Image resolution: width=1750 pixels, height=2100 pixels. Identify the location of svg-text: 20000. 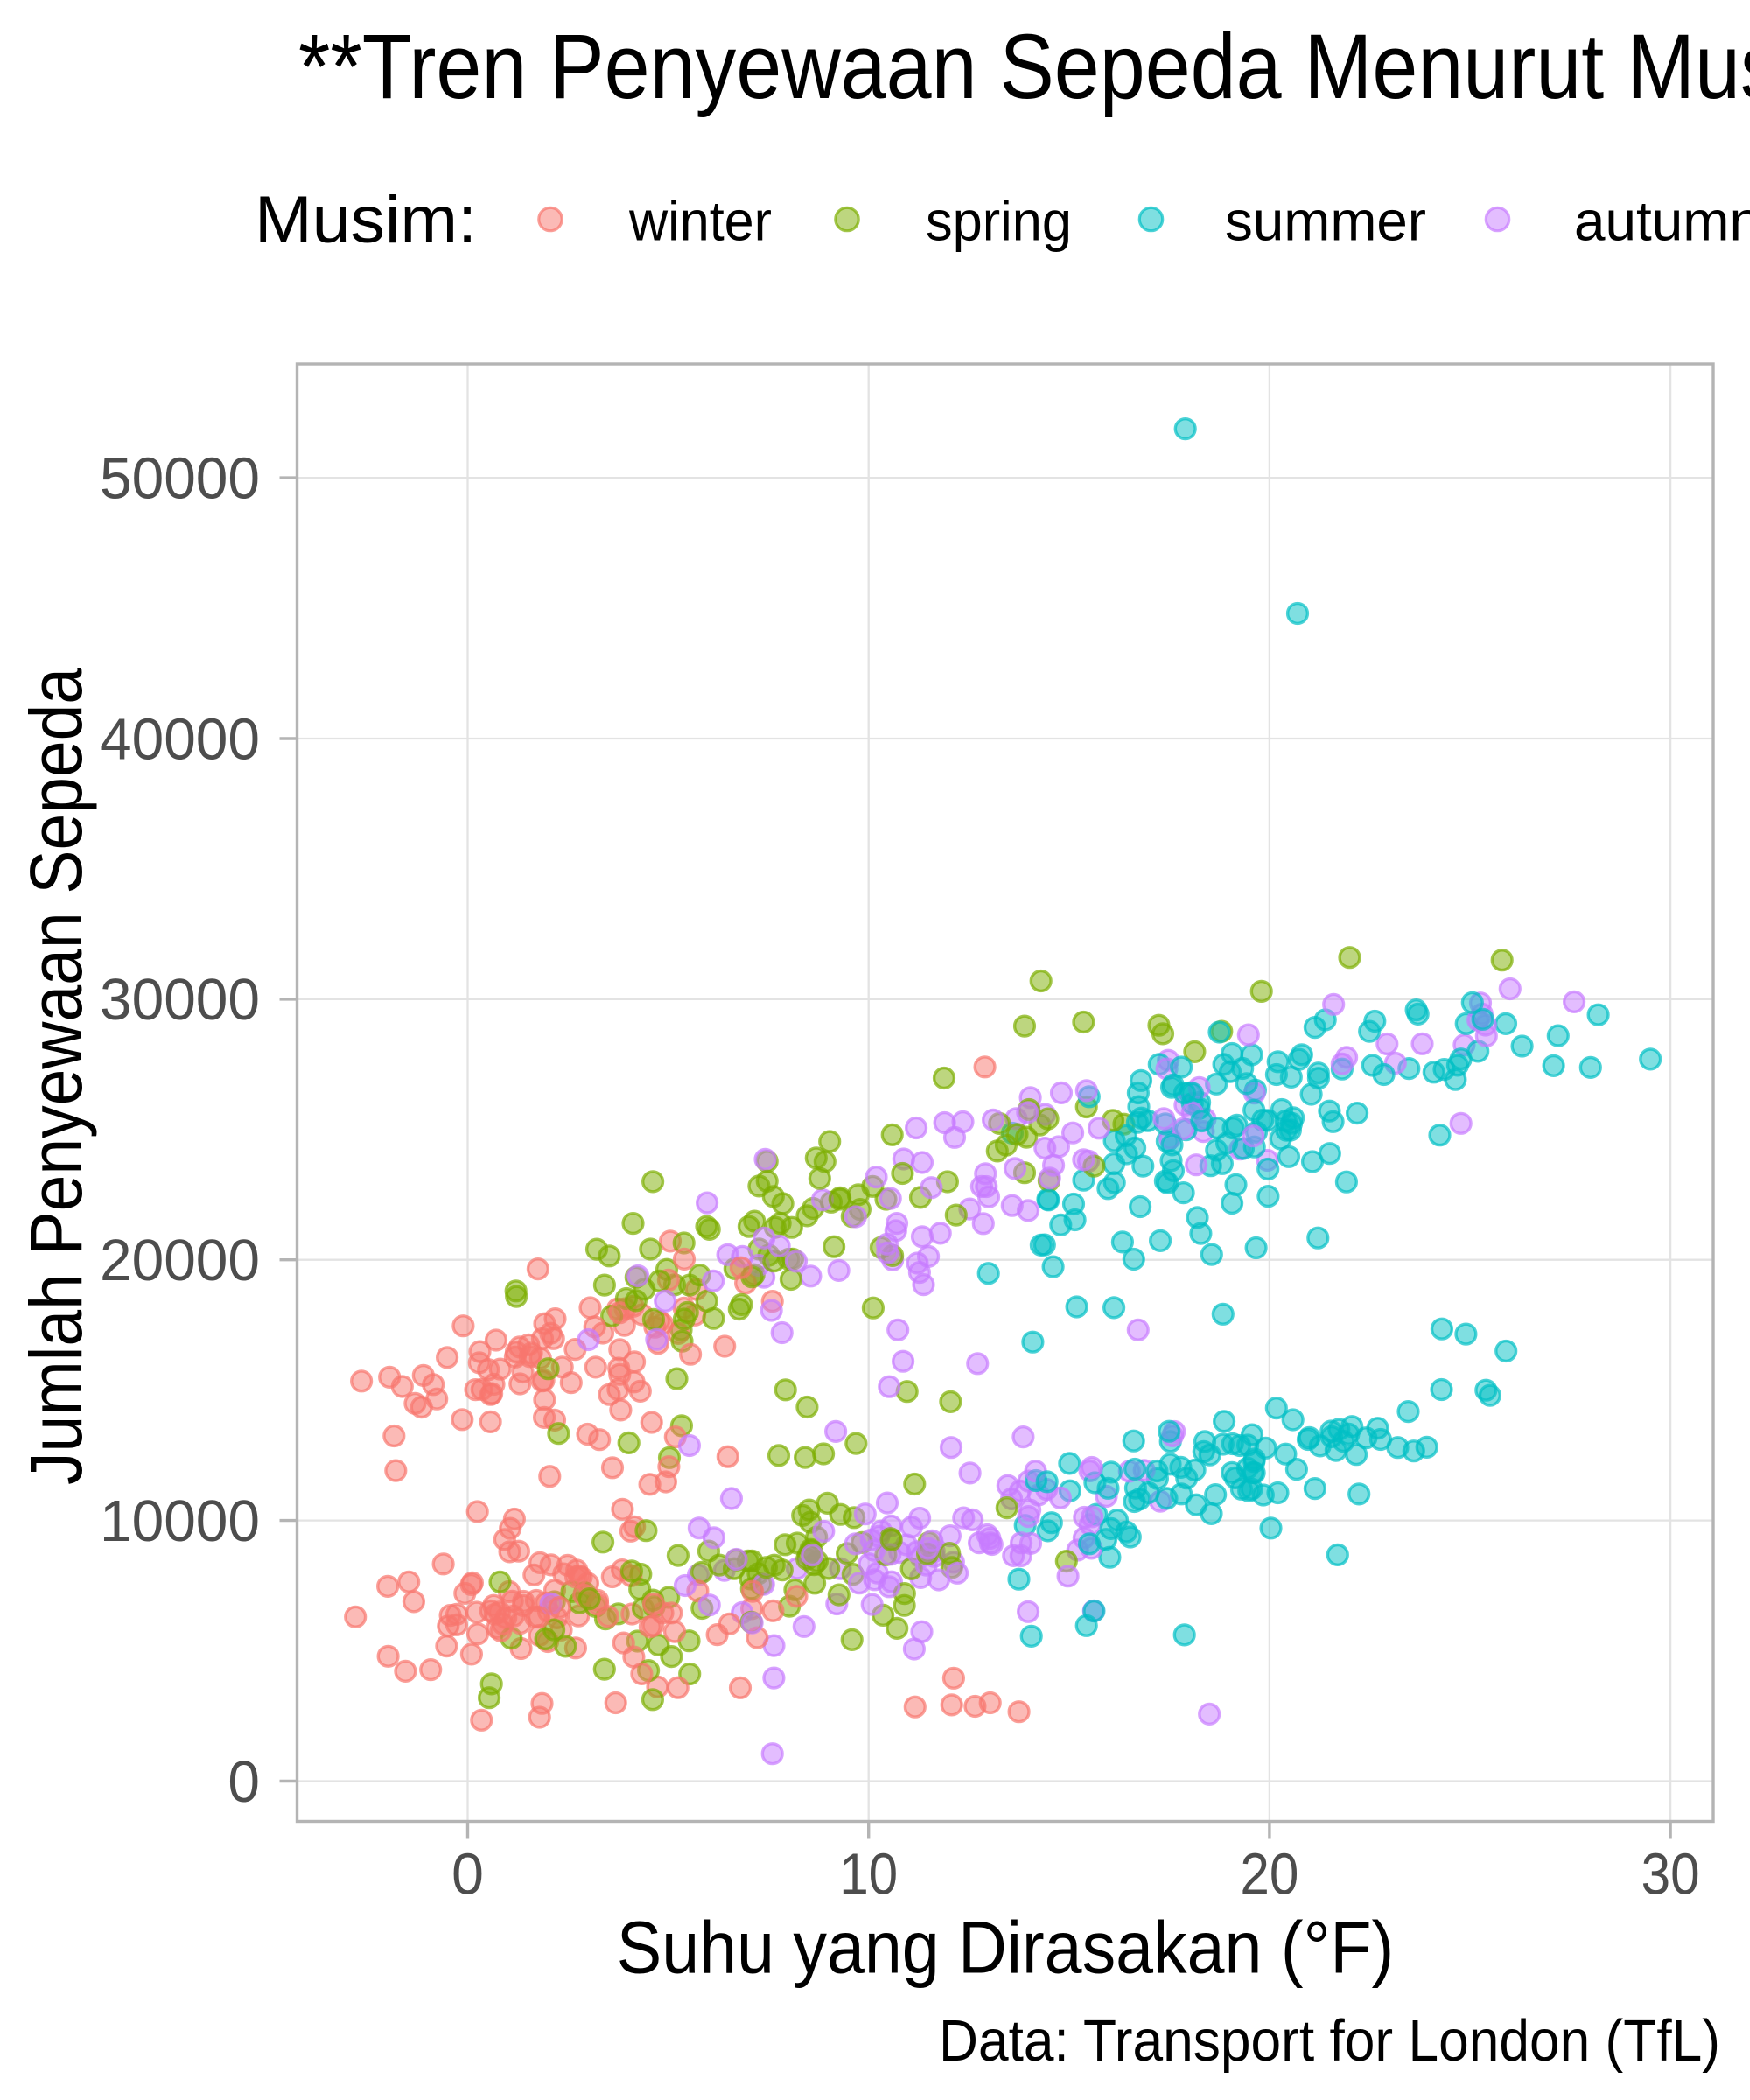
(180, 1260).